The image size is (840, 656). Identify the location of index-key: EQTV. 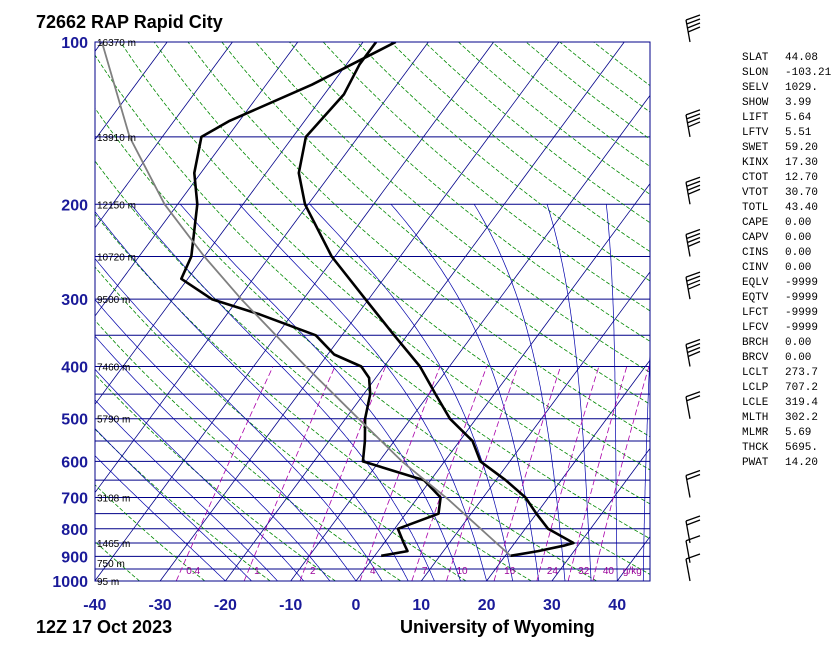
(755, 298).